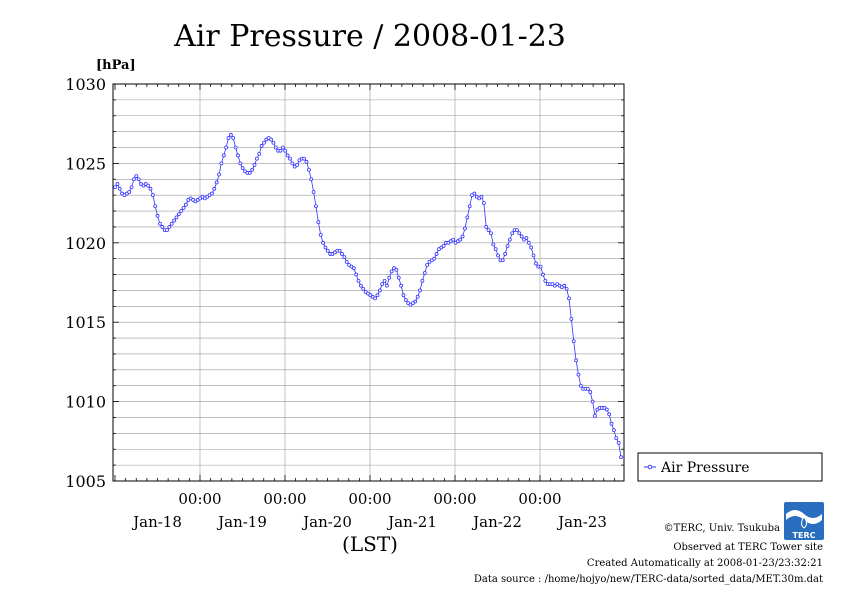 This screenshot has width=842, height=595. I want to click on x-axis-title: (LST), so click(370, 544).